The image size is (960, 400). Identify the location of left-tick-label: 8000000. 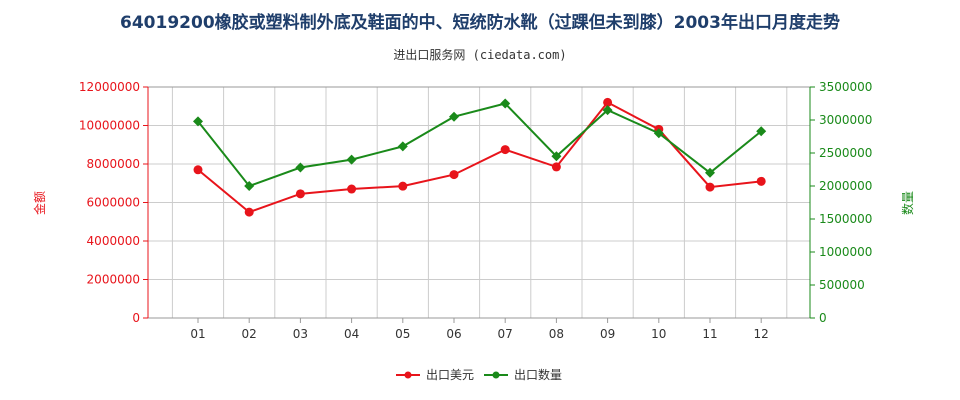
(113, 164).